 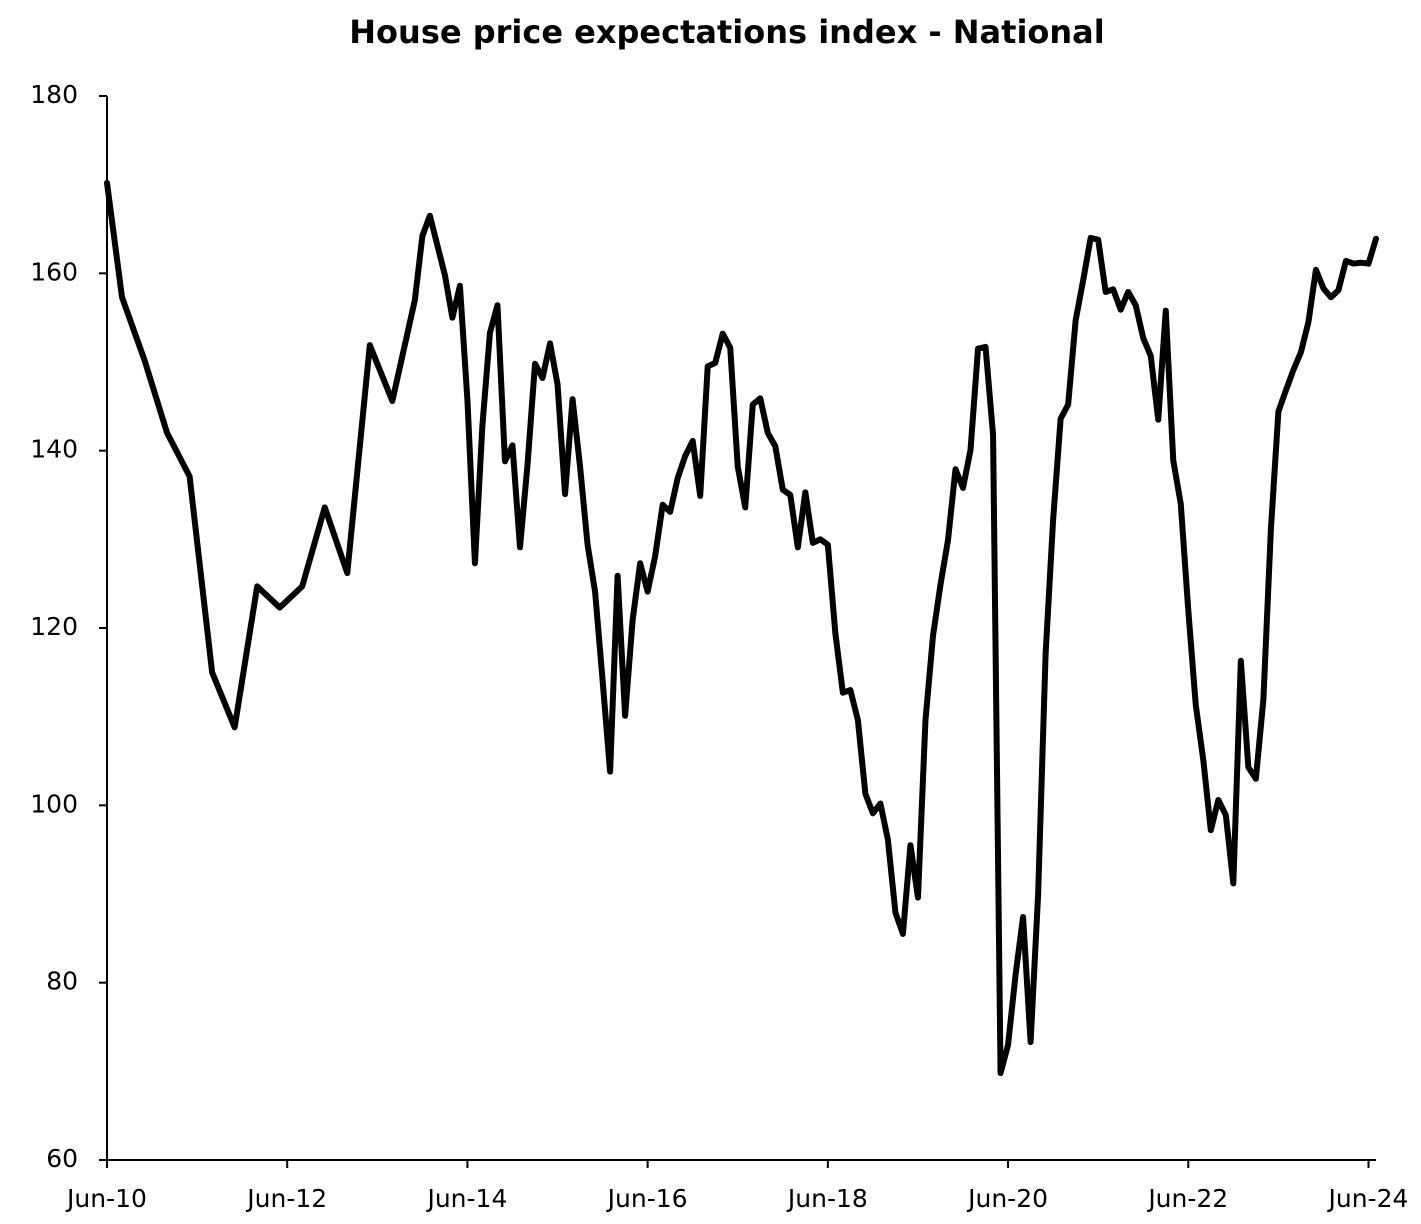 I want to click on x-tick-label: Jun-24, so click(x=1368, y=1198).